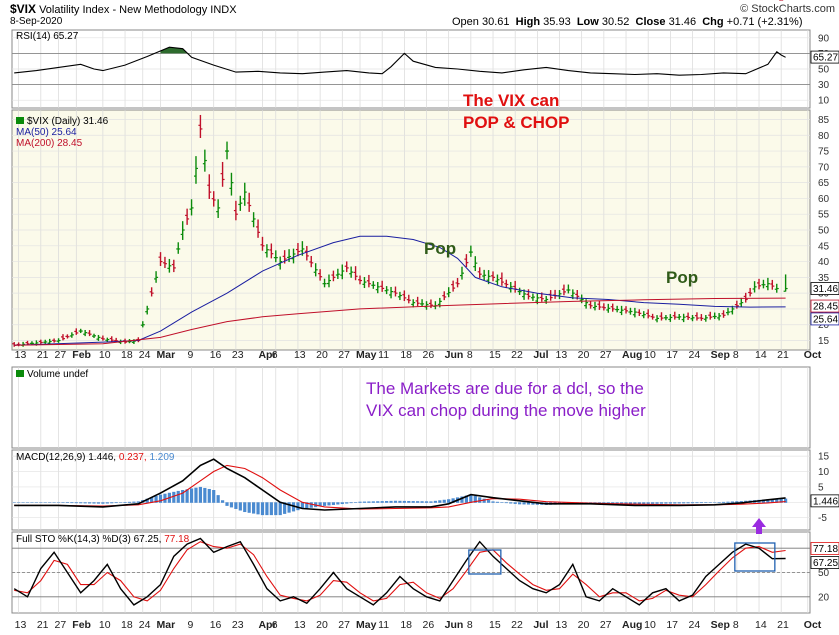 This screenshot has width=839, height=635. Describe the element at coordinates (216, 355) in the screenshot. I see `x-tick-label: 16` at that location.